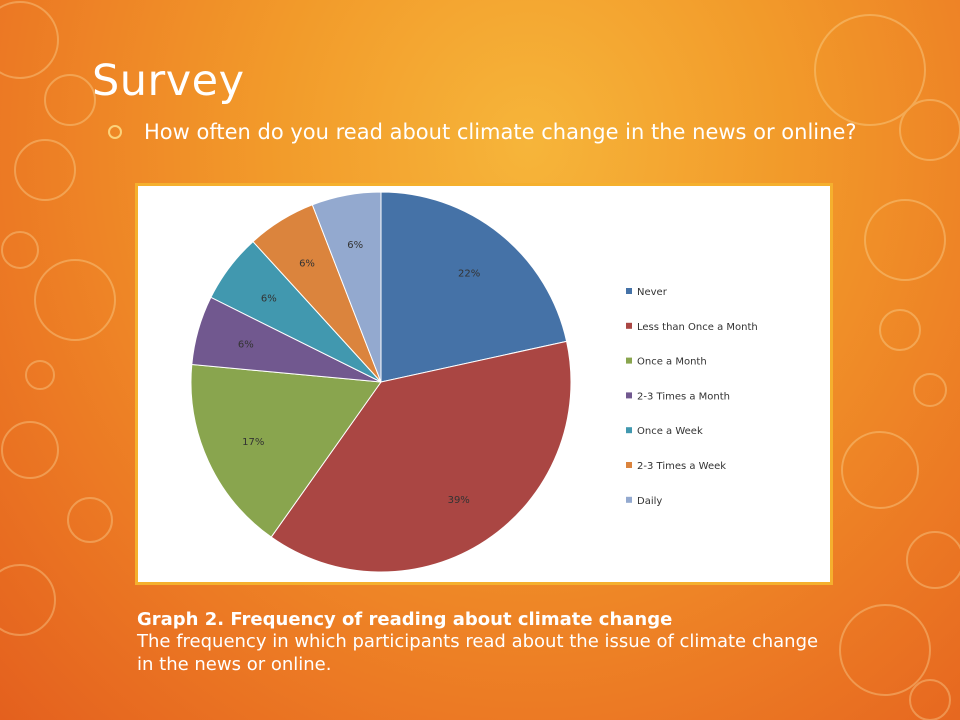 This screenshot has height=720, width=960. Describe the element at coordinates (253, 442) in the screenshot. I see `data-label: 17%` at that location.